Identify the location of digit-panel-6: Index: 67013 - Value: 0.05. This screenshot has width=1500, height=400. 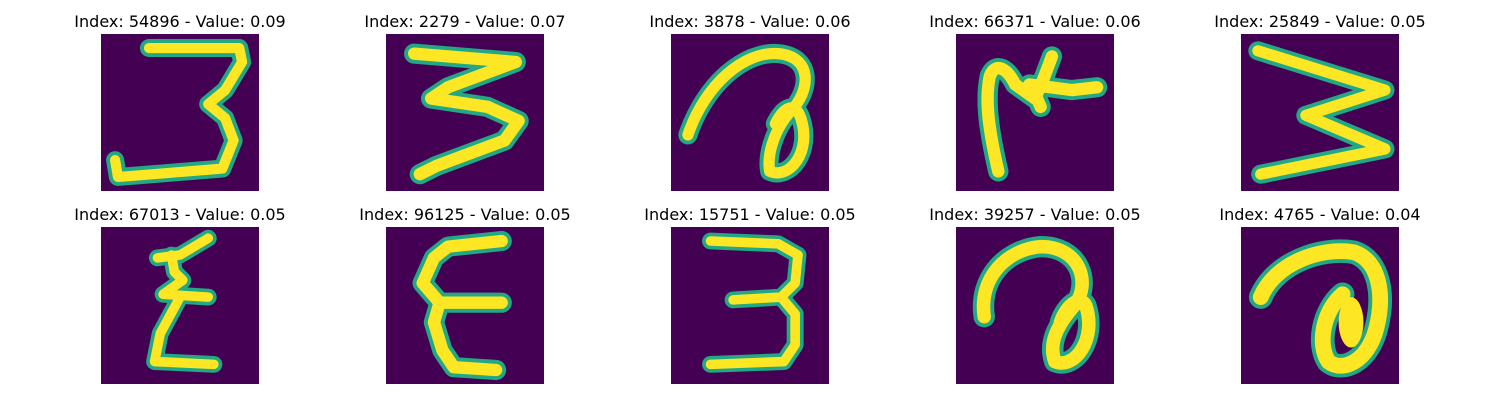
(180, 294).